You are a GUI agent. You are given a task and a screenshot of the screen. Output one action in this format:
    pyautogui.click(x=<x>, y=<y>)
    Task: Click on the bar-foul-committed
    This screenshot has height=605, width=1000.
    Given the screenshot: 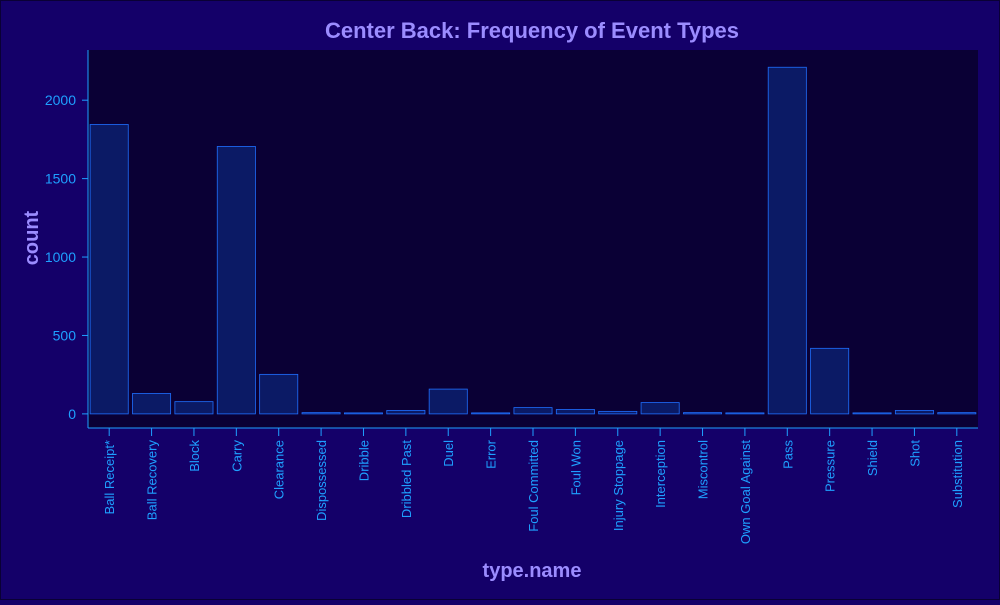 What is the action you would take?
    pyautogui.click(x=533, y=411)
    